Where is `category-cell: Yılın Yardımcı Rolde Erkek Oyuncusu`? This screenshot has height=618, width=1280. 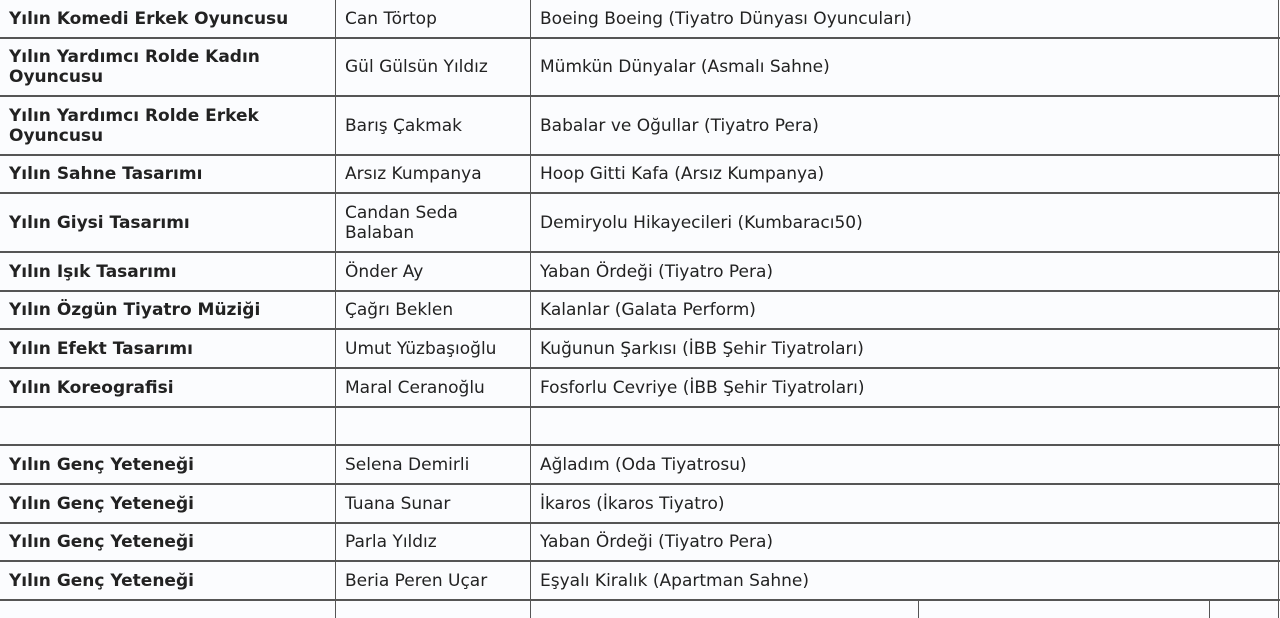
category-cell: Yılın Yardımcı Rolde Erkek Oyuncusu is located at coordinates (134, 125).